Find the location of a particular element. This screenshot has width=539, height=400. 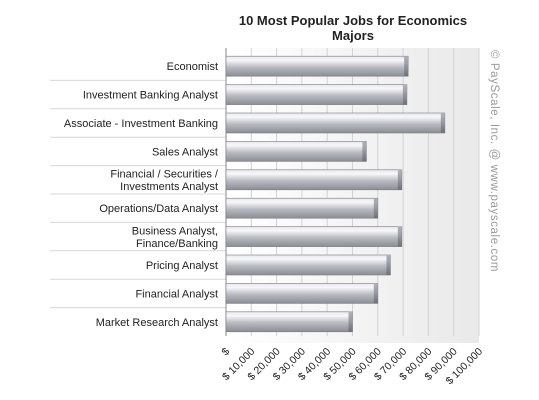

watermark: © PayScale, Inc. @ www.payscale.com is located at coordinates (494, 161).